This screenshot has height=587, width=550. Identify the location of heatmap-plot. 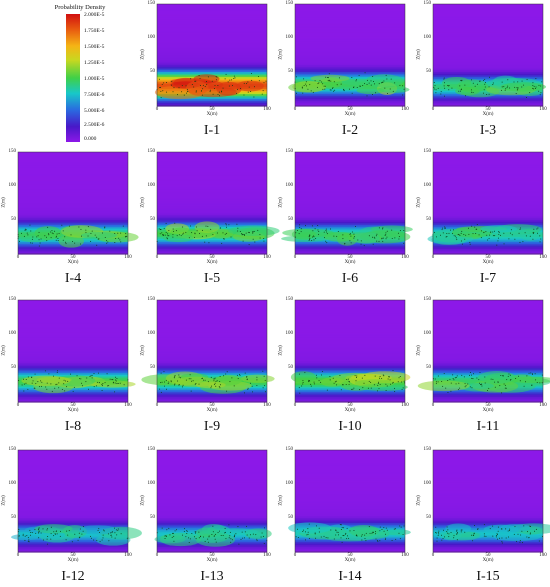
(78, 203).